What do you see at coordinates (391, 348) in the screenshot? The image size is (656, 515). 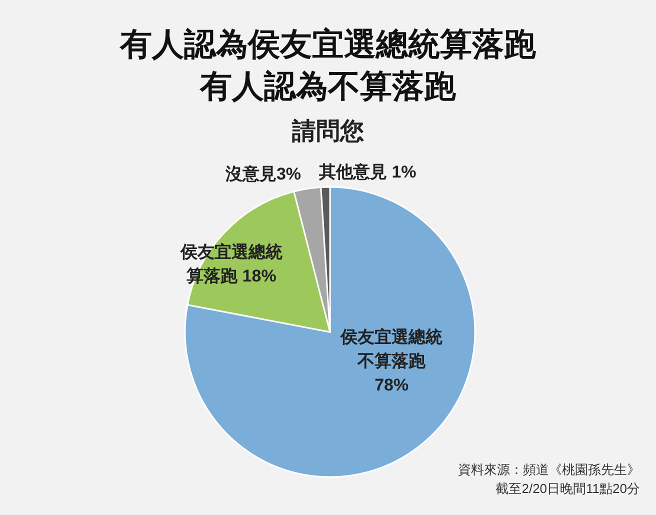 I see `slice-label: 侯友宜選總統不算落跑` at bounding box center [391, 348].